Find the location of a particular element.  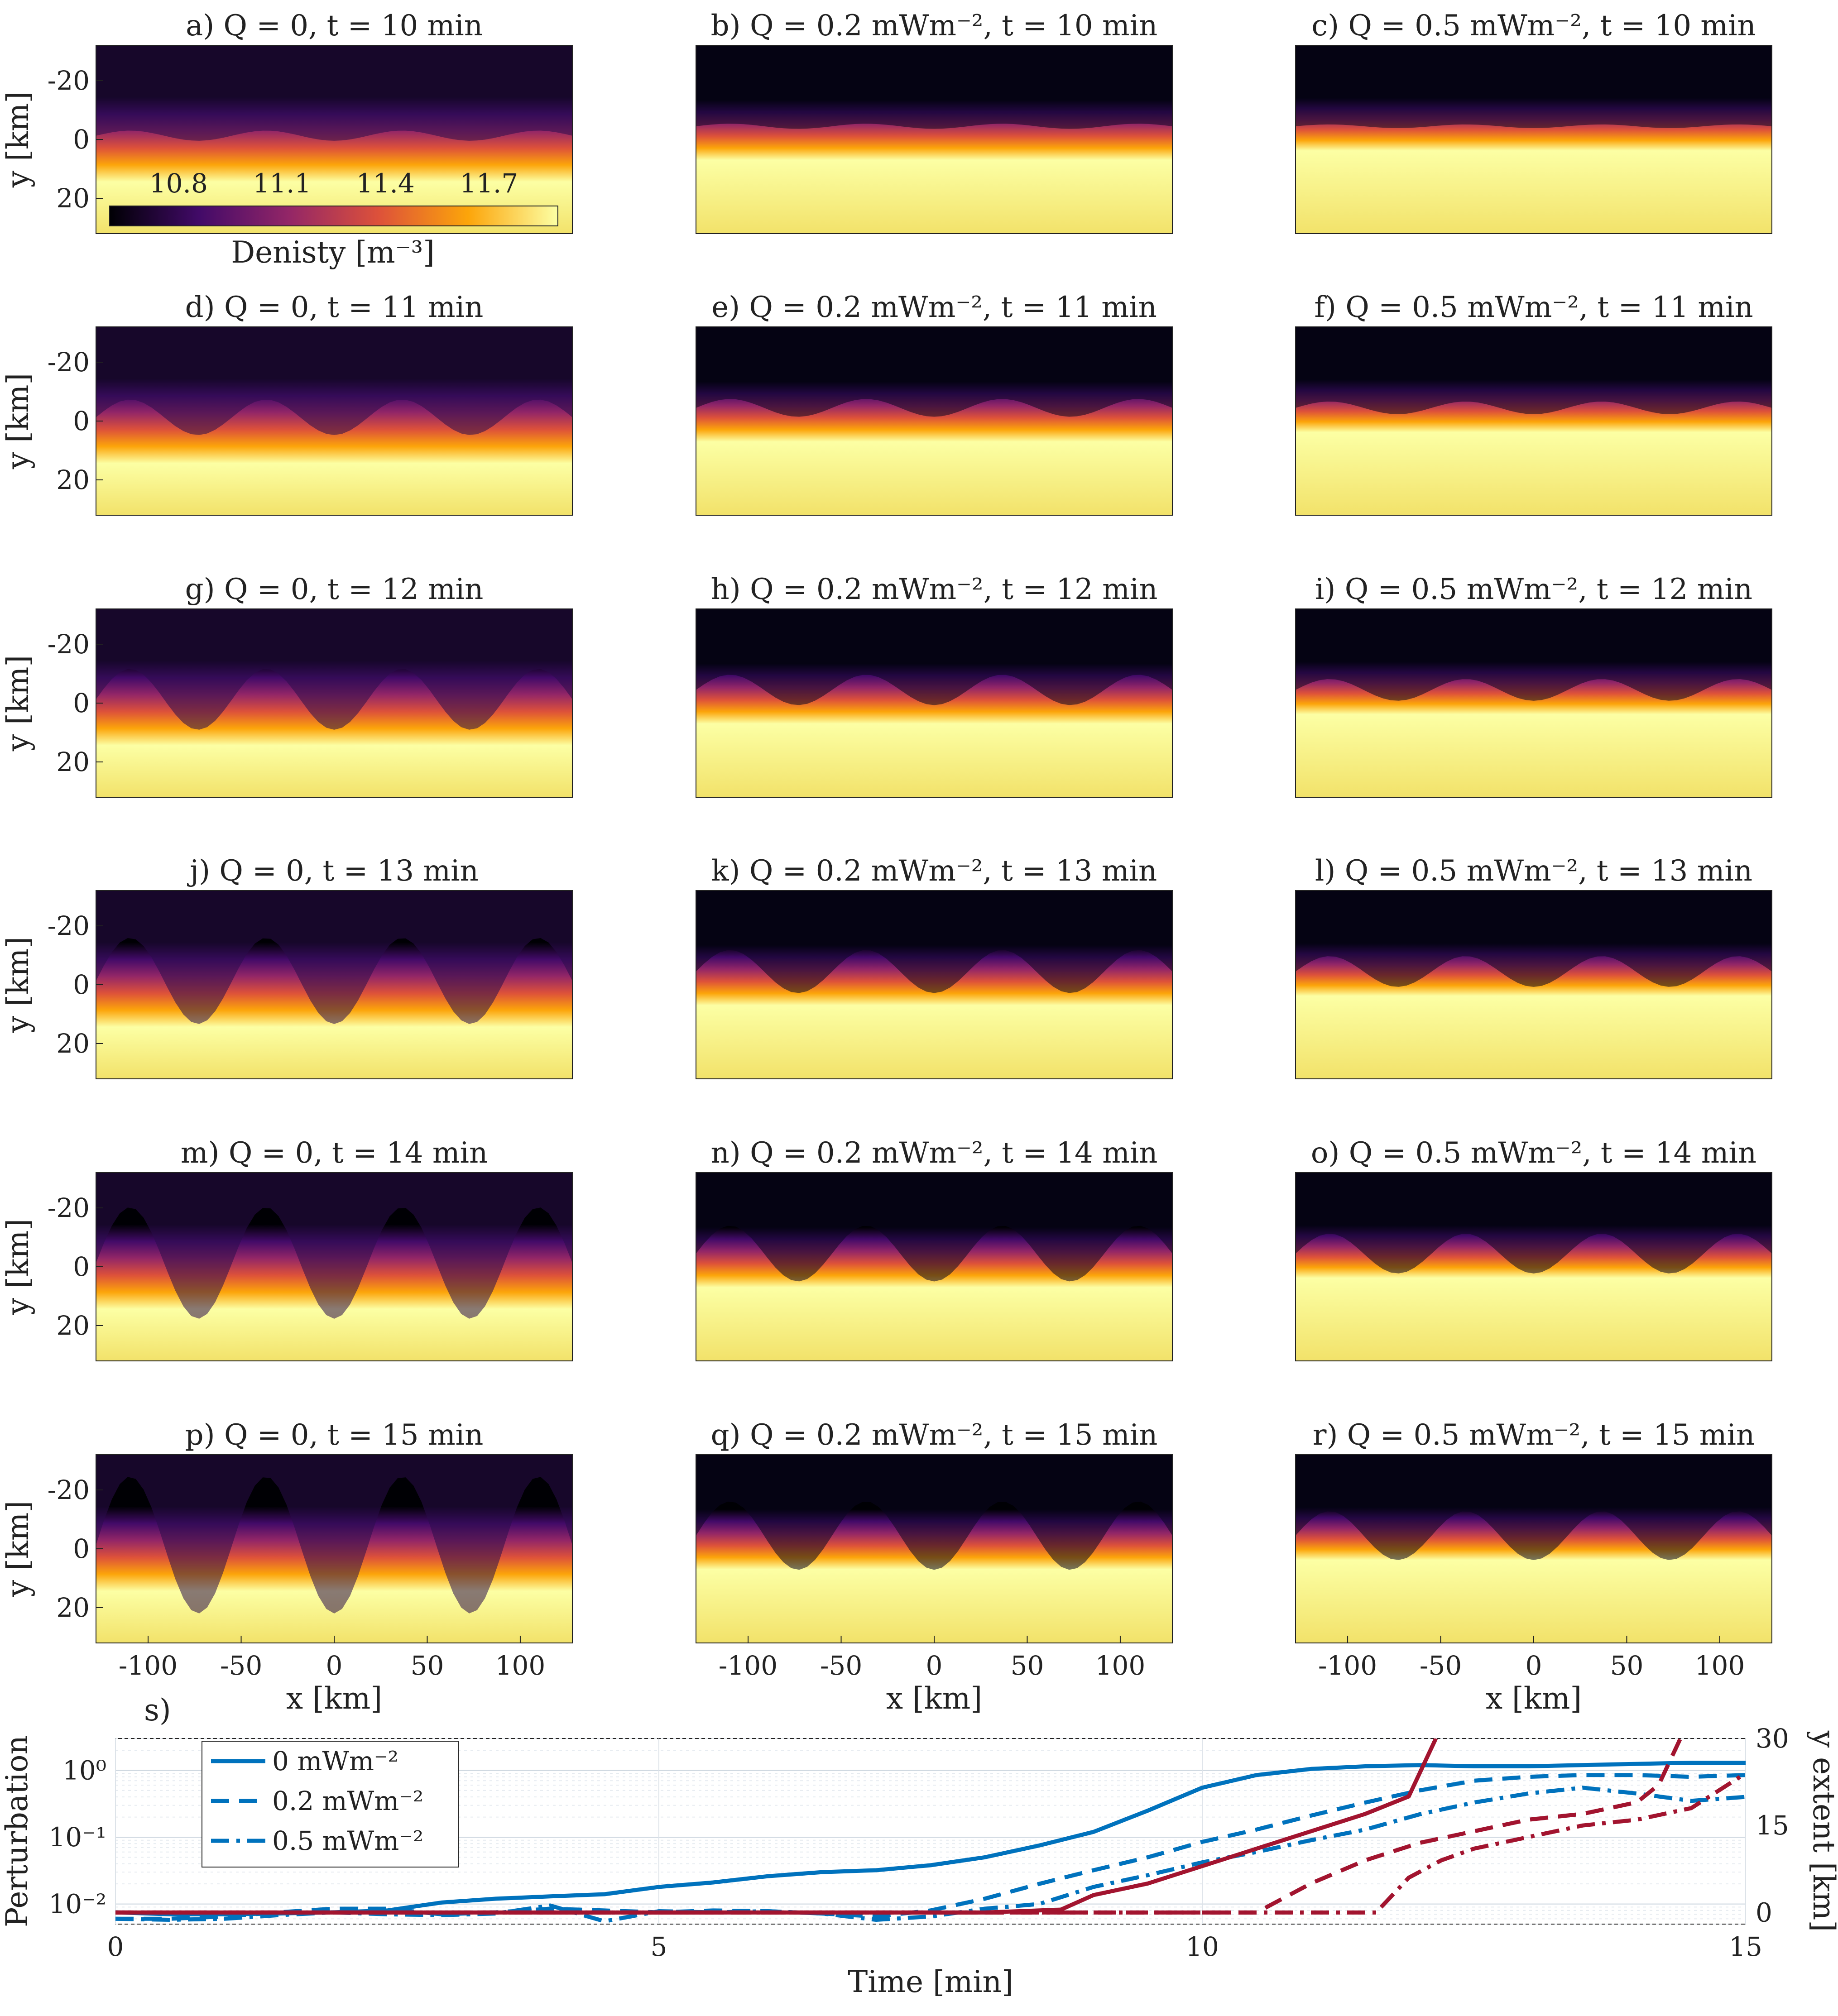

x-tick-label: 10 is located at coordinates (1202, 1946).